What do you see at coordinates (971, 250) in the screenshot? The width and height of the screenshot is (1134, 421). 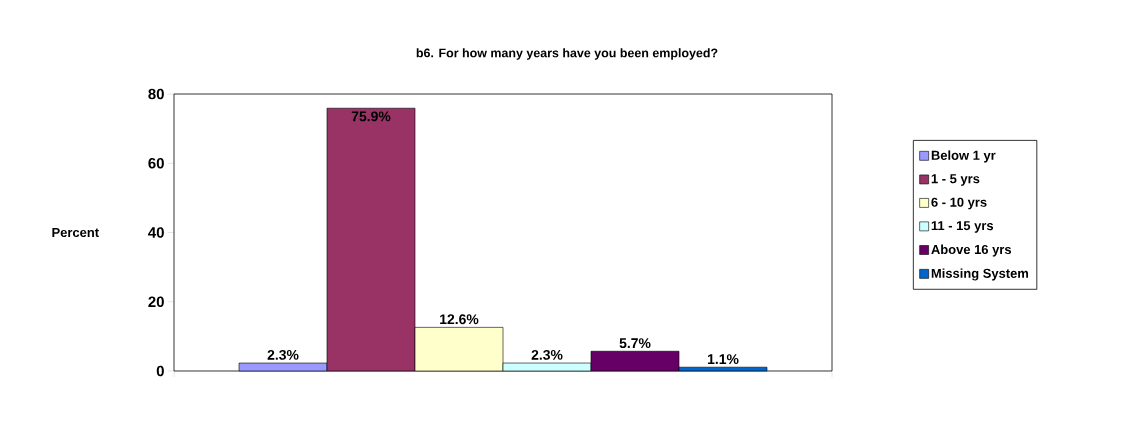 I see `legend-label: Above 16 yrs` at bounding box center [971, 250].